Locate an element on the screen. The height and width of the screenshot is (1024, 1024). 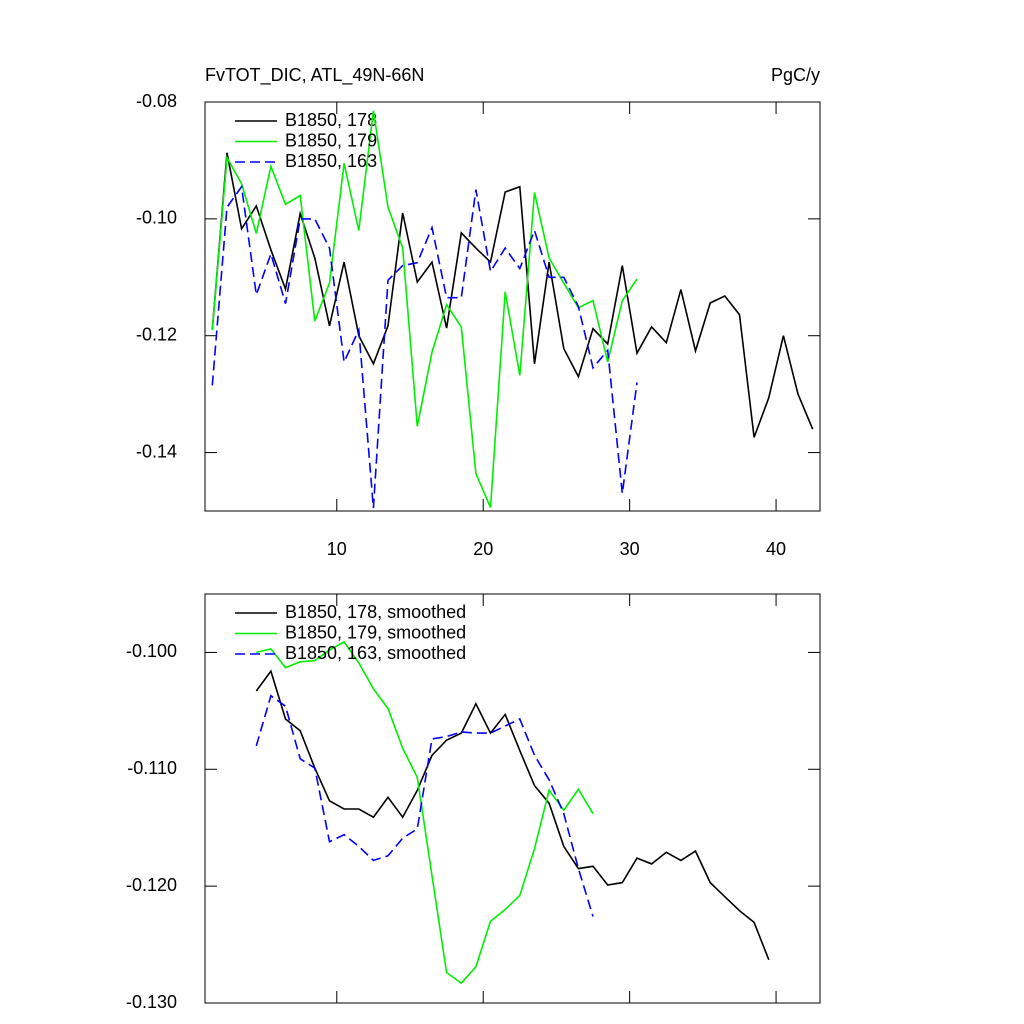
y-tick-label: -0.100 is located at coordinates (151, 651).